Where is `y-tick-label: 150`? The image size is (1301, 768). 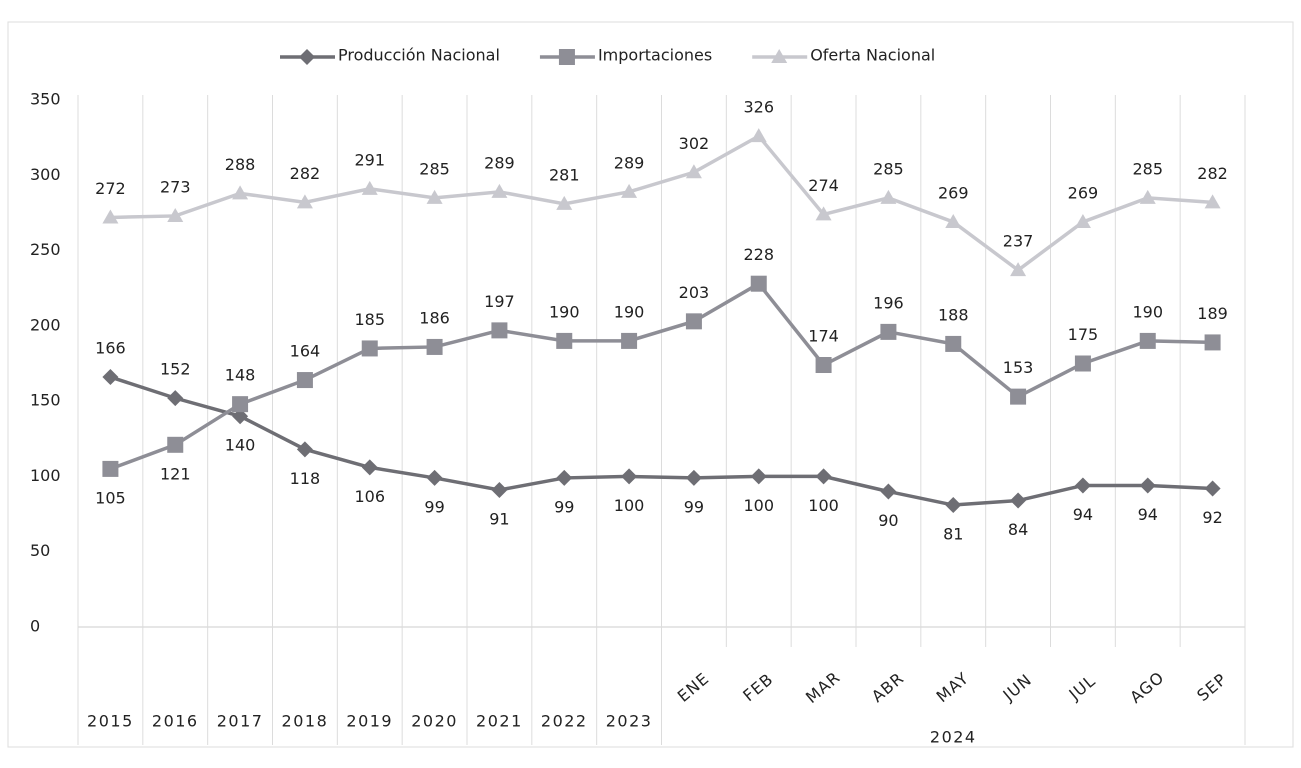
y-tick-label: 150 is located at coordinates (45, 400).